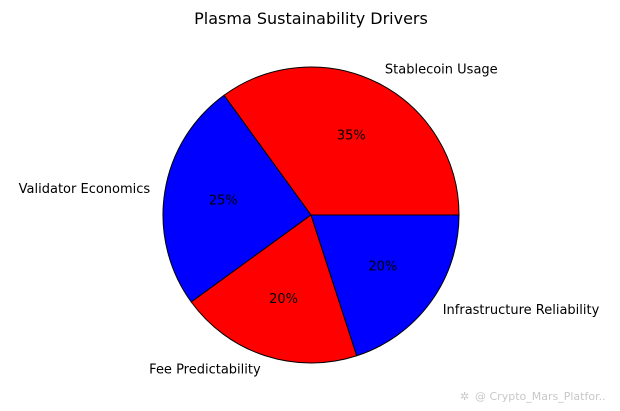 This screenshot has width=620, height=411. What do you see at coordinates (274, 289) in the screenshot?
I see `pie-slice-fee-predictability` at bounding box center [274, 289].